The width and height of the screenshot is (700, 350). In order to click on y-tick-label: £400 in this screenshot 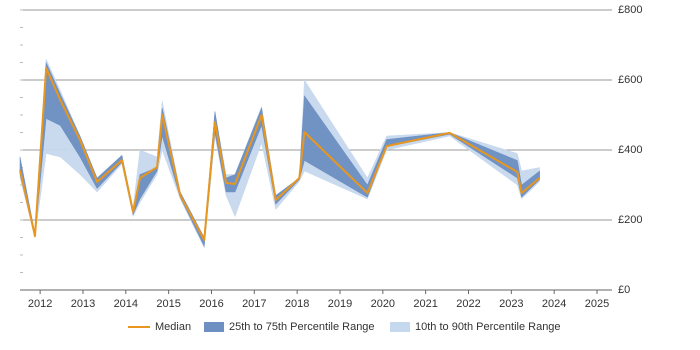, I will do `click(630, 150)`.